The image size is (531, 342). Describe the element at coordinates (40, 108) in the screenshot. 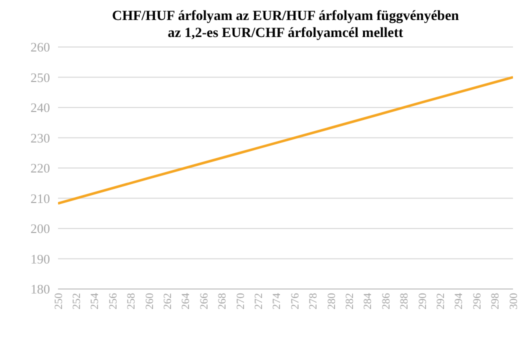

I see `y-tick-label: 240` at that location.